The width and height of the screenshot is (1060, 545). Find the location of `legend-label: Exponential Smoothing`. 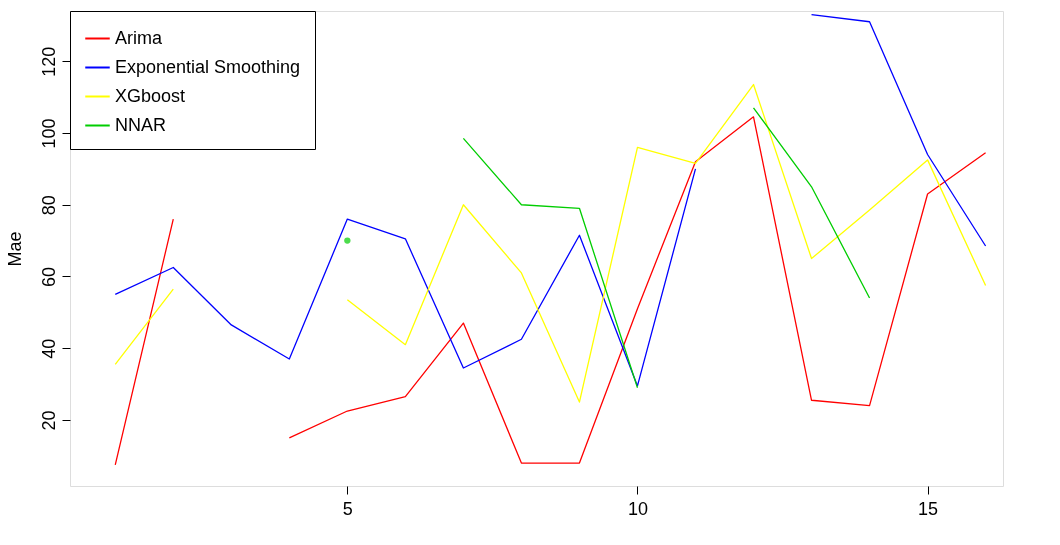

legend-label: Exponential Smoothing is located at coordinates (208, 66).